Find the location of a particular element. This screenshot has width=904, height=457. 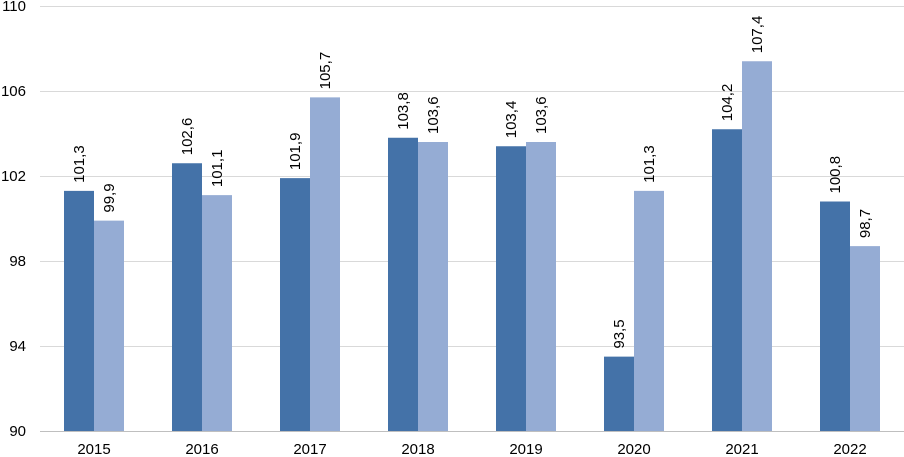

data-label: 103,8 is located at coordinates (403, 111).